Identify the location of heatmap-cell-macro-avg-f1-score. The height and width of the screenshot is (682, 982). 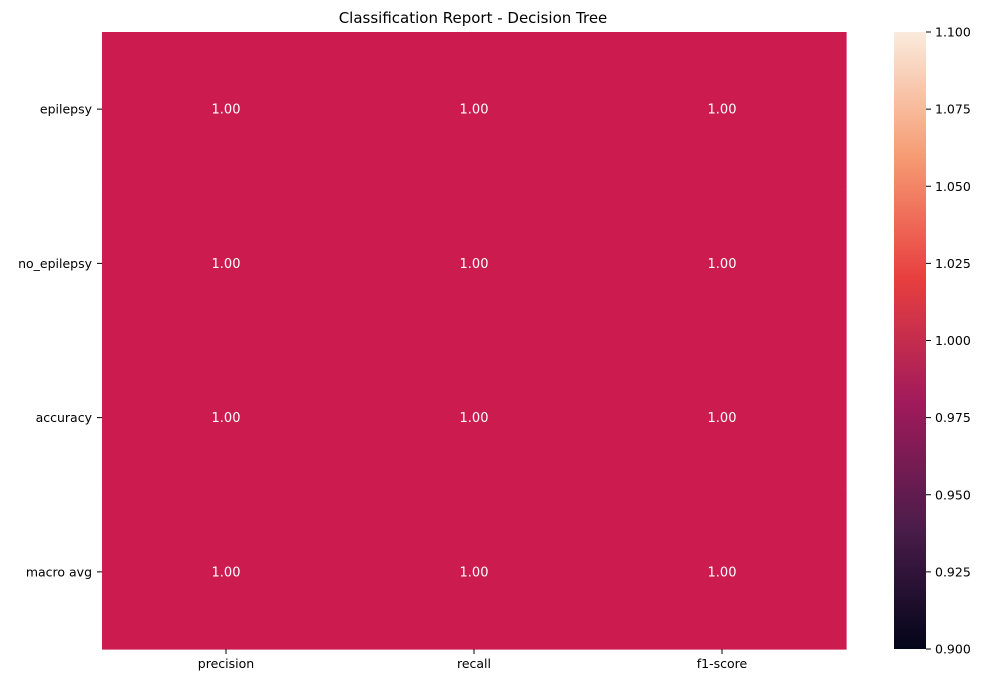
(722, 572).